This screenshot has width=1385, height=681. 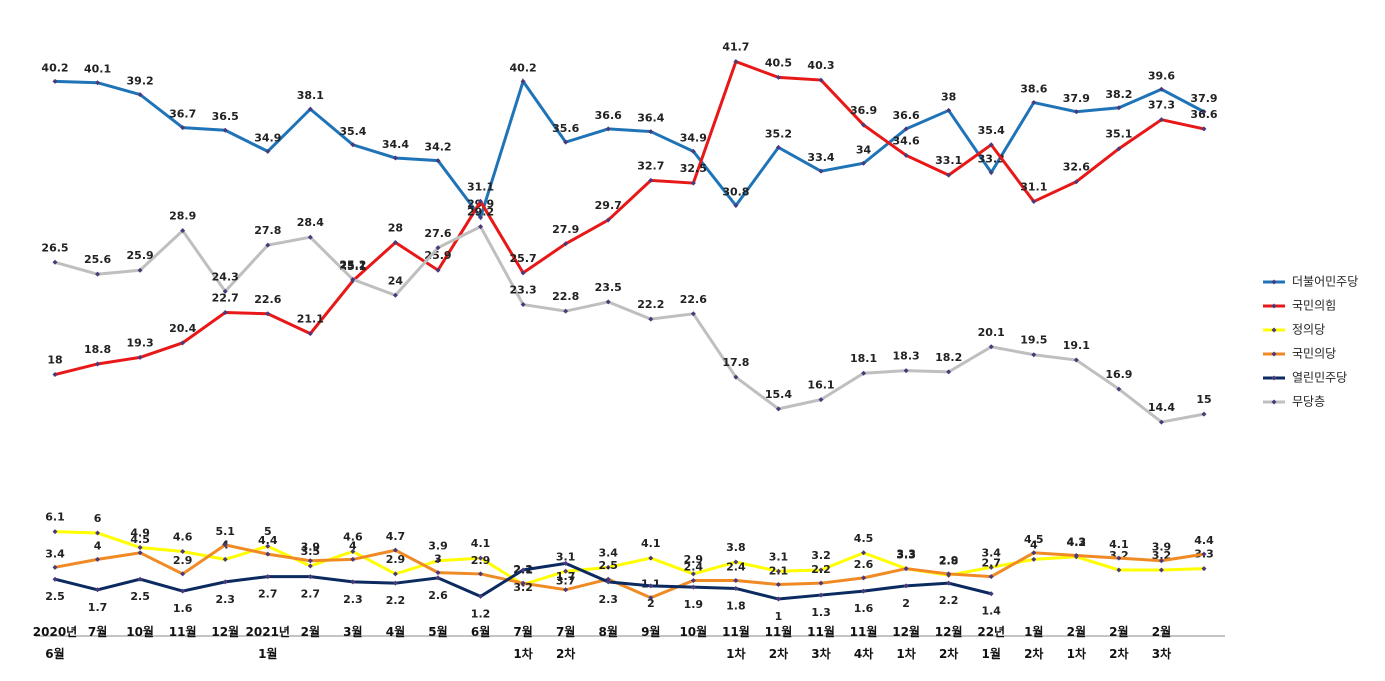 I want to click on x-tick-label: 11월 3차, so click(x=821, y=643).